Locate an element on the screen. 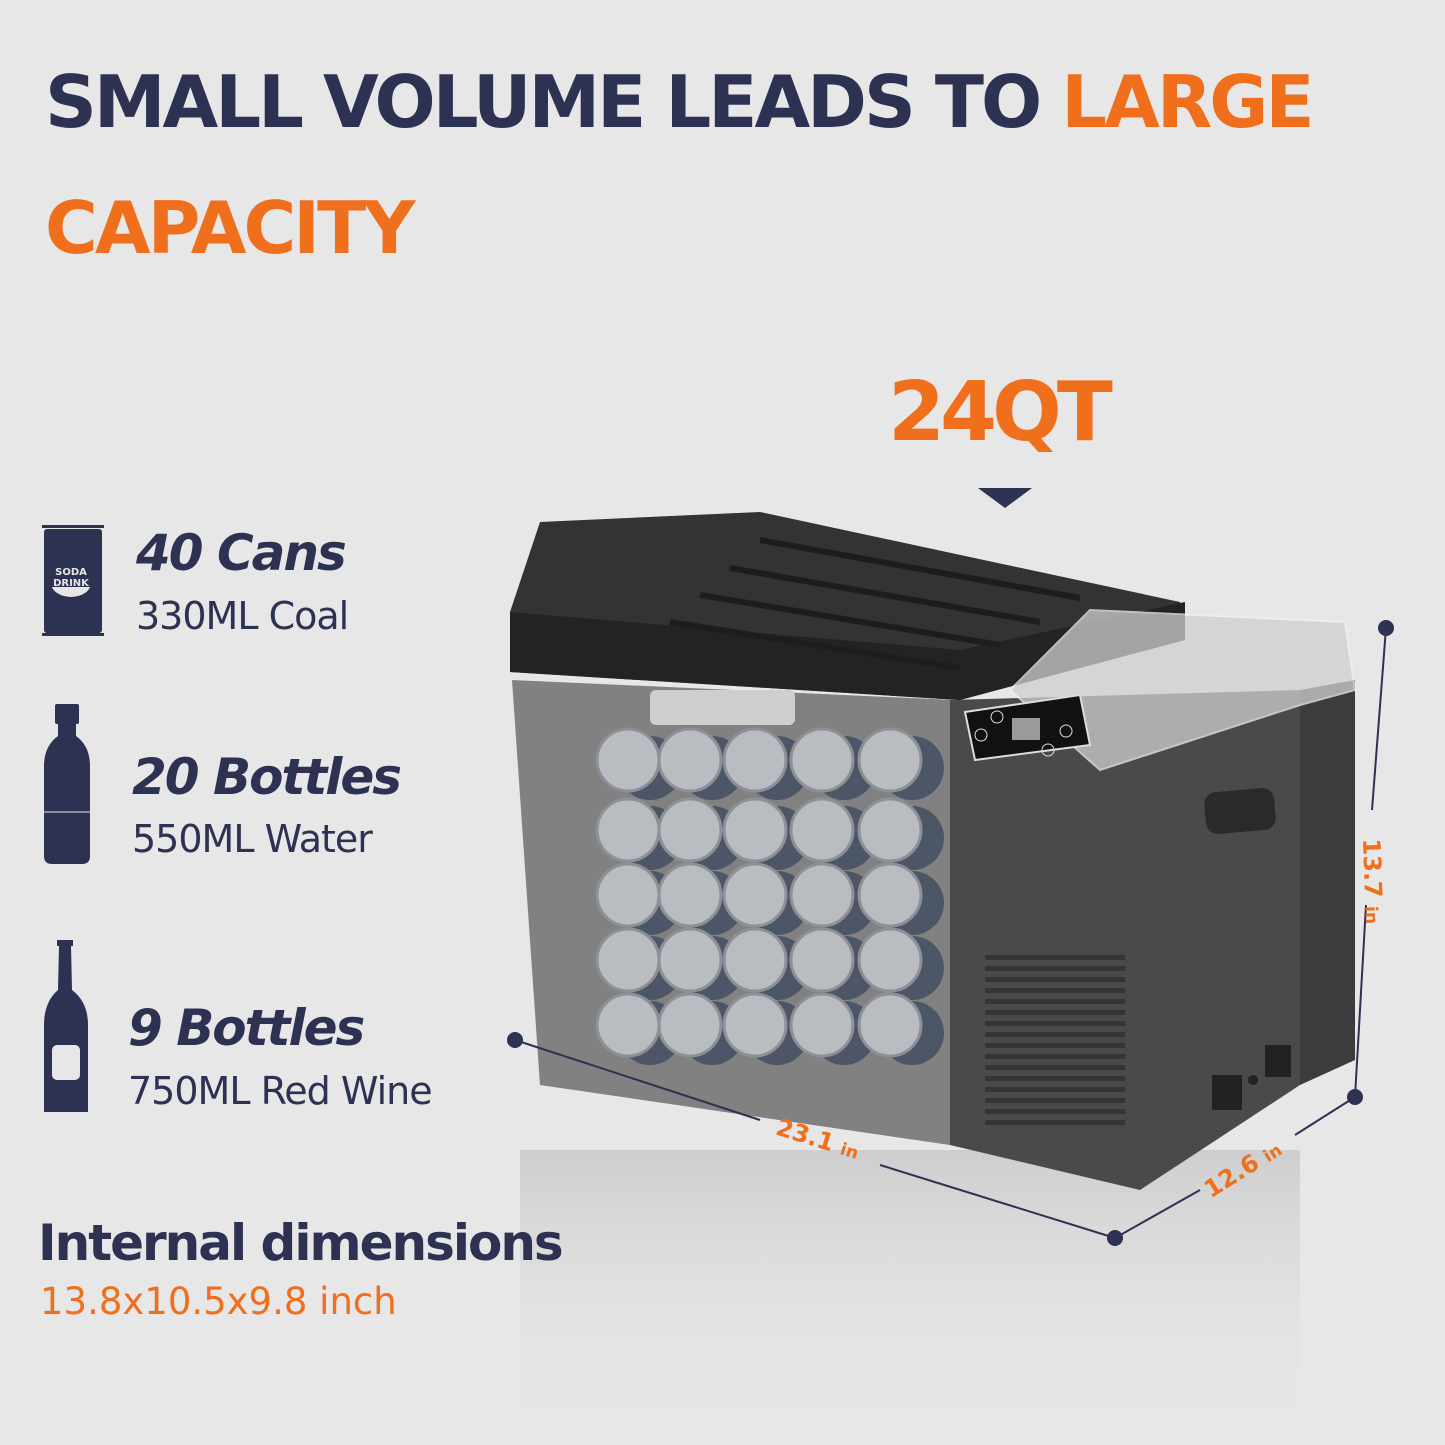 This screenshot has width=1445, height=1445. mode-button-icon is located at coordinates (981, 735).